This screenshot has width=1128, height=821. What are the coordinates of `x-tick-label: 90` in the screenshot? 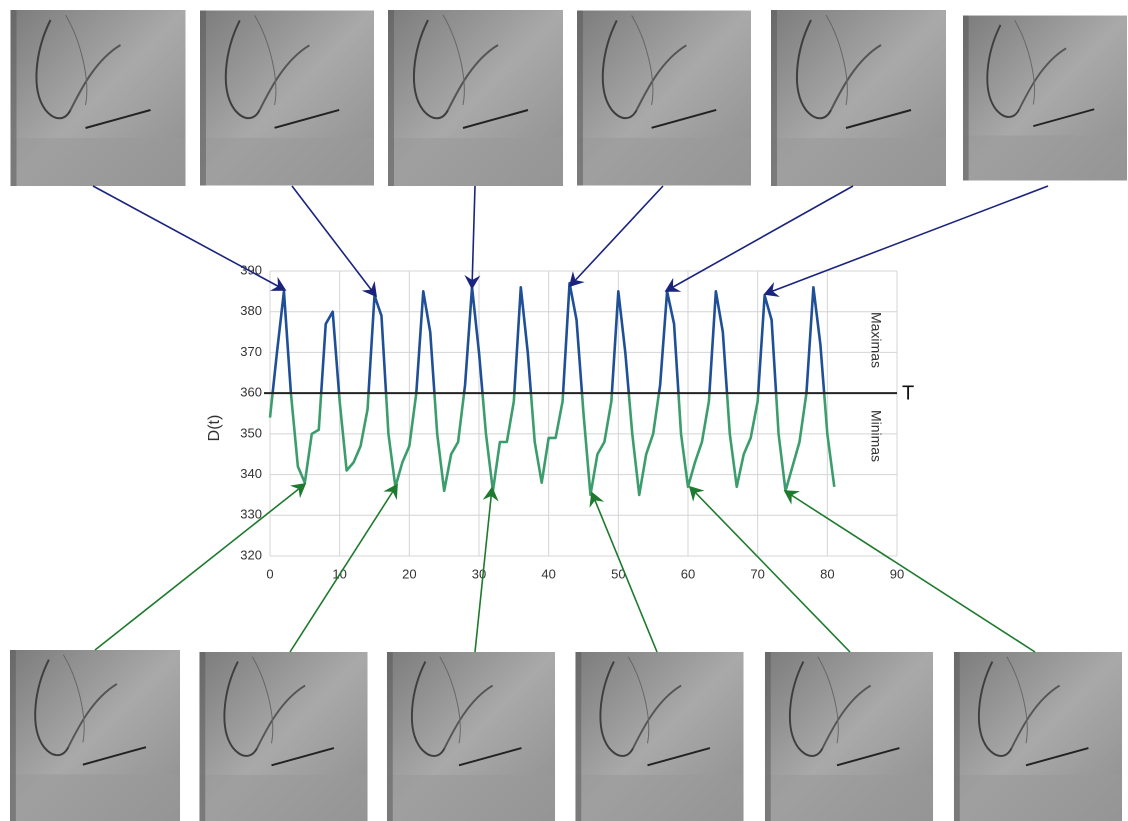 It's located at (897, 573).